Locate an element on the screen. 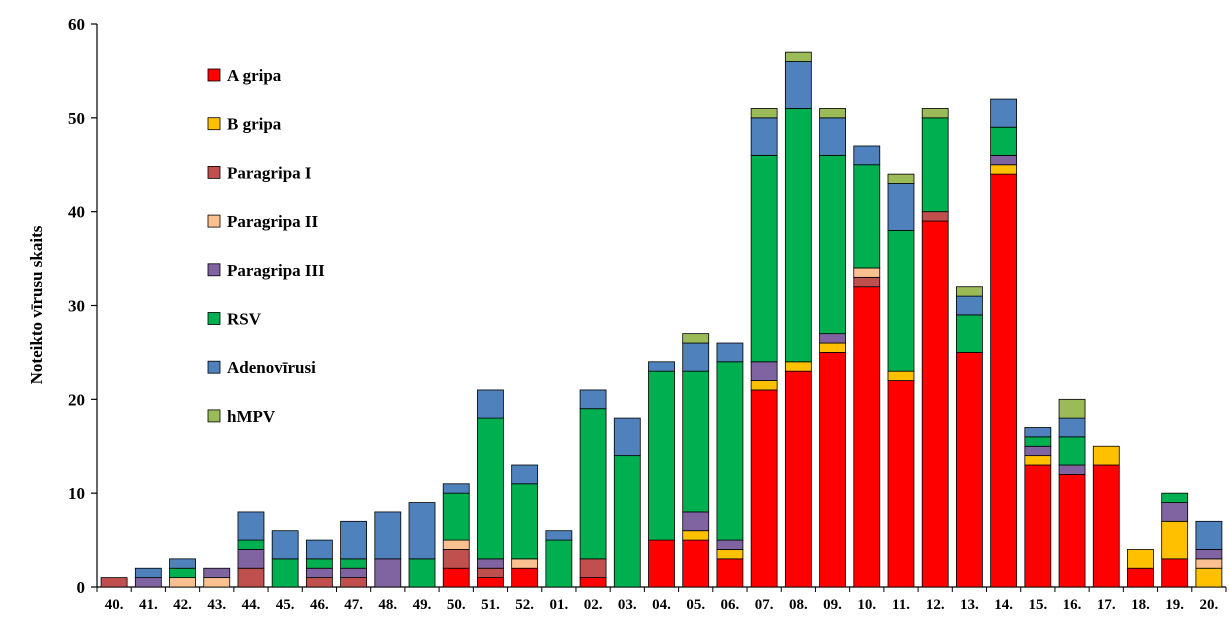 This screenshot has height=618, width=1229. x-tick-label: 01. is located at coordinates (558, 605).